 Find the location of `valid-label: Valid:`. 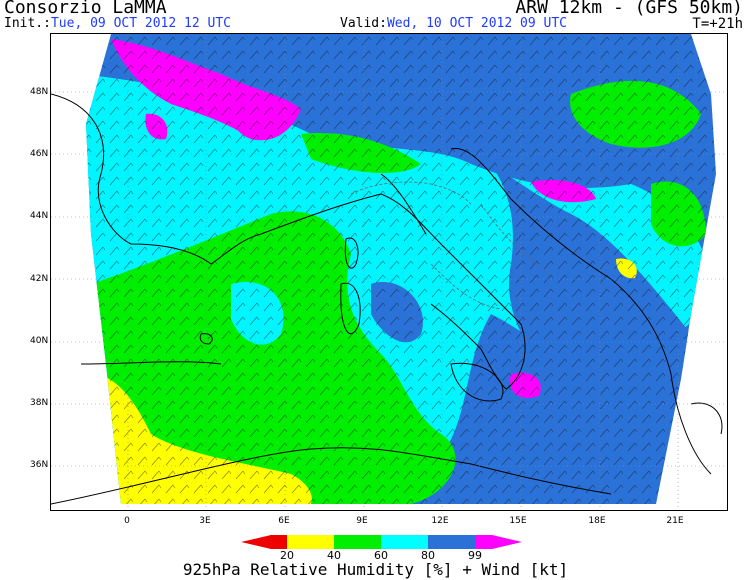

valid-label: Valid: is located at coordinates (363, 23).